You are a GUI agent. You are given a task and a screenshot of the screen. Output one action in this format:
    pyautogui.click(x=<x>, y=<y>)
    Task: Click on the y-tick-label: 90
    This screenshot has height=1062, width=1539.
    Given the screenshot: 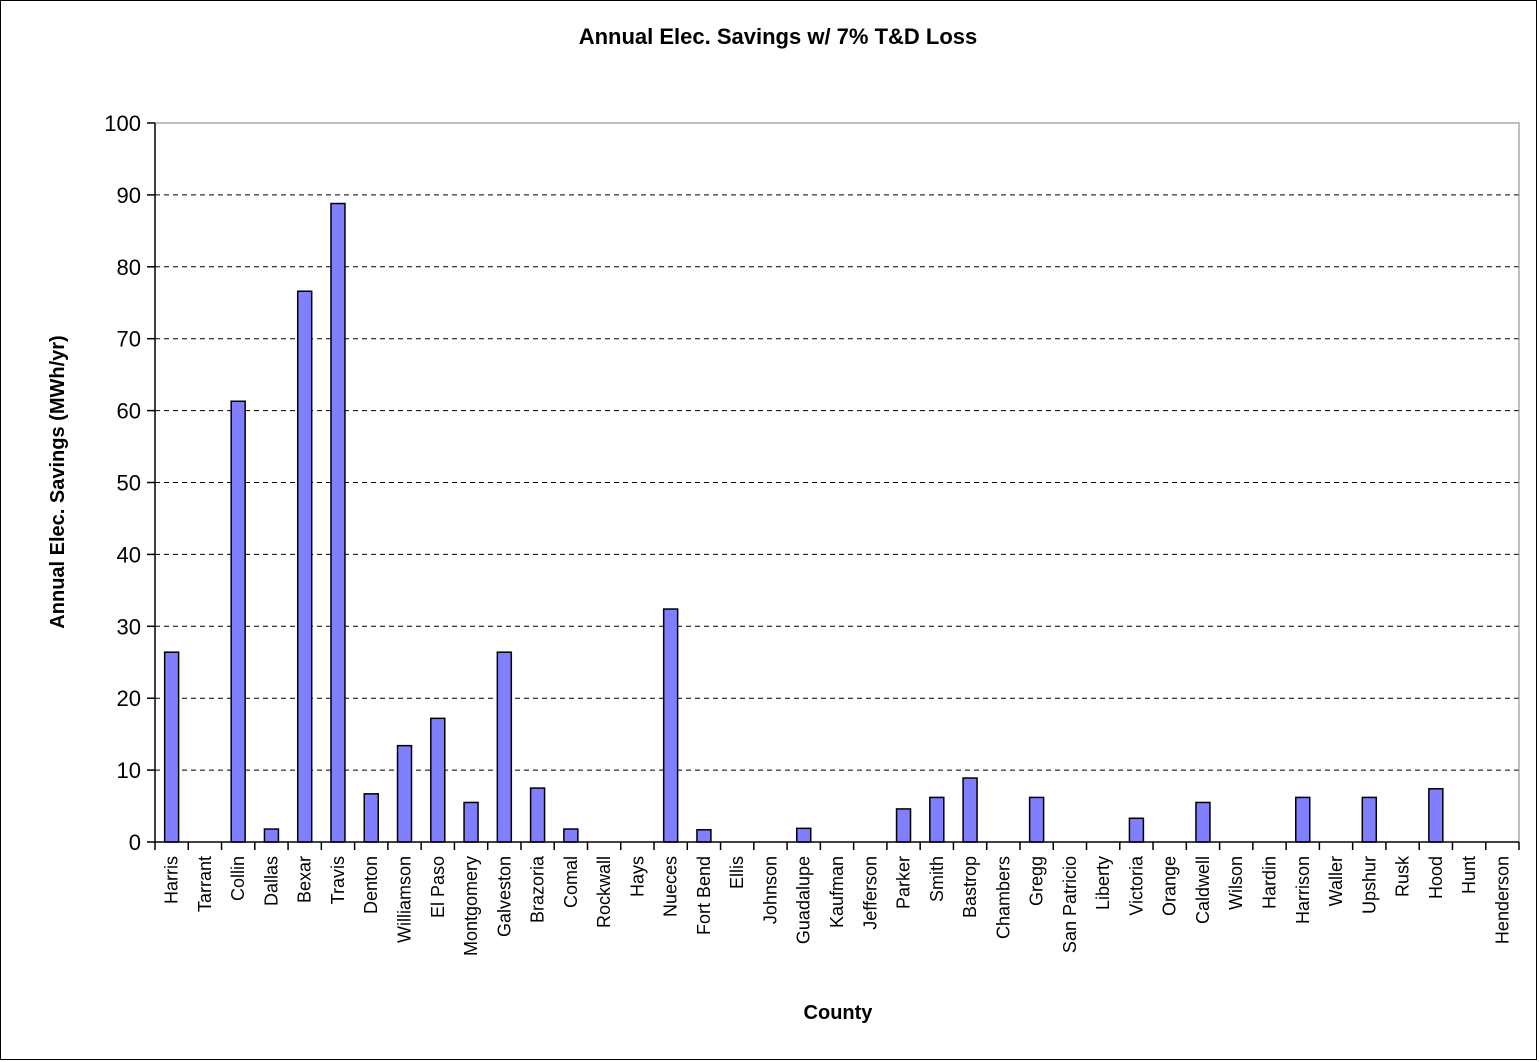 What is the action you would take?
    pyautogui.click(x=129, y=195)
    